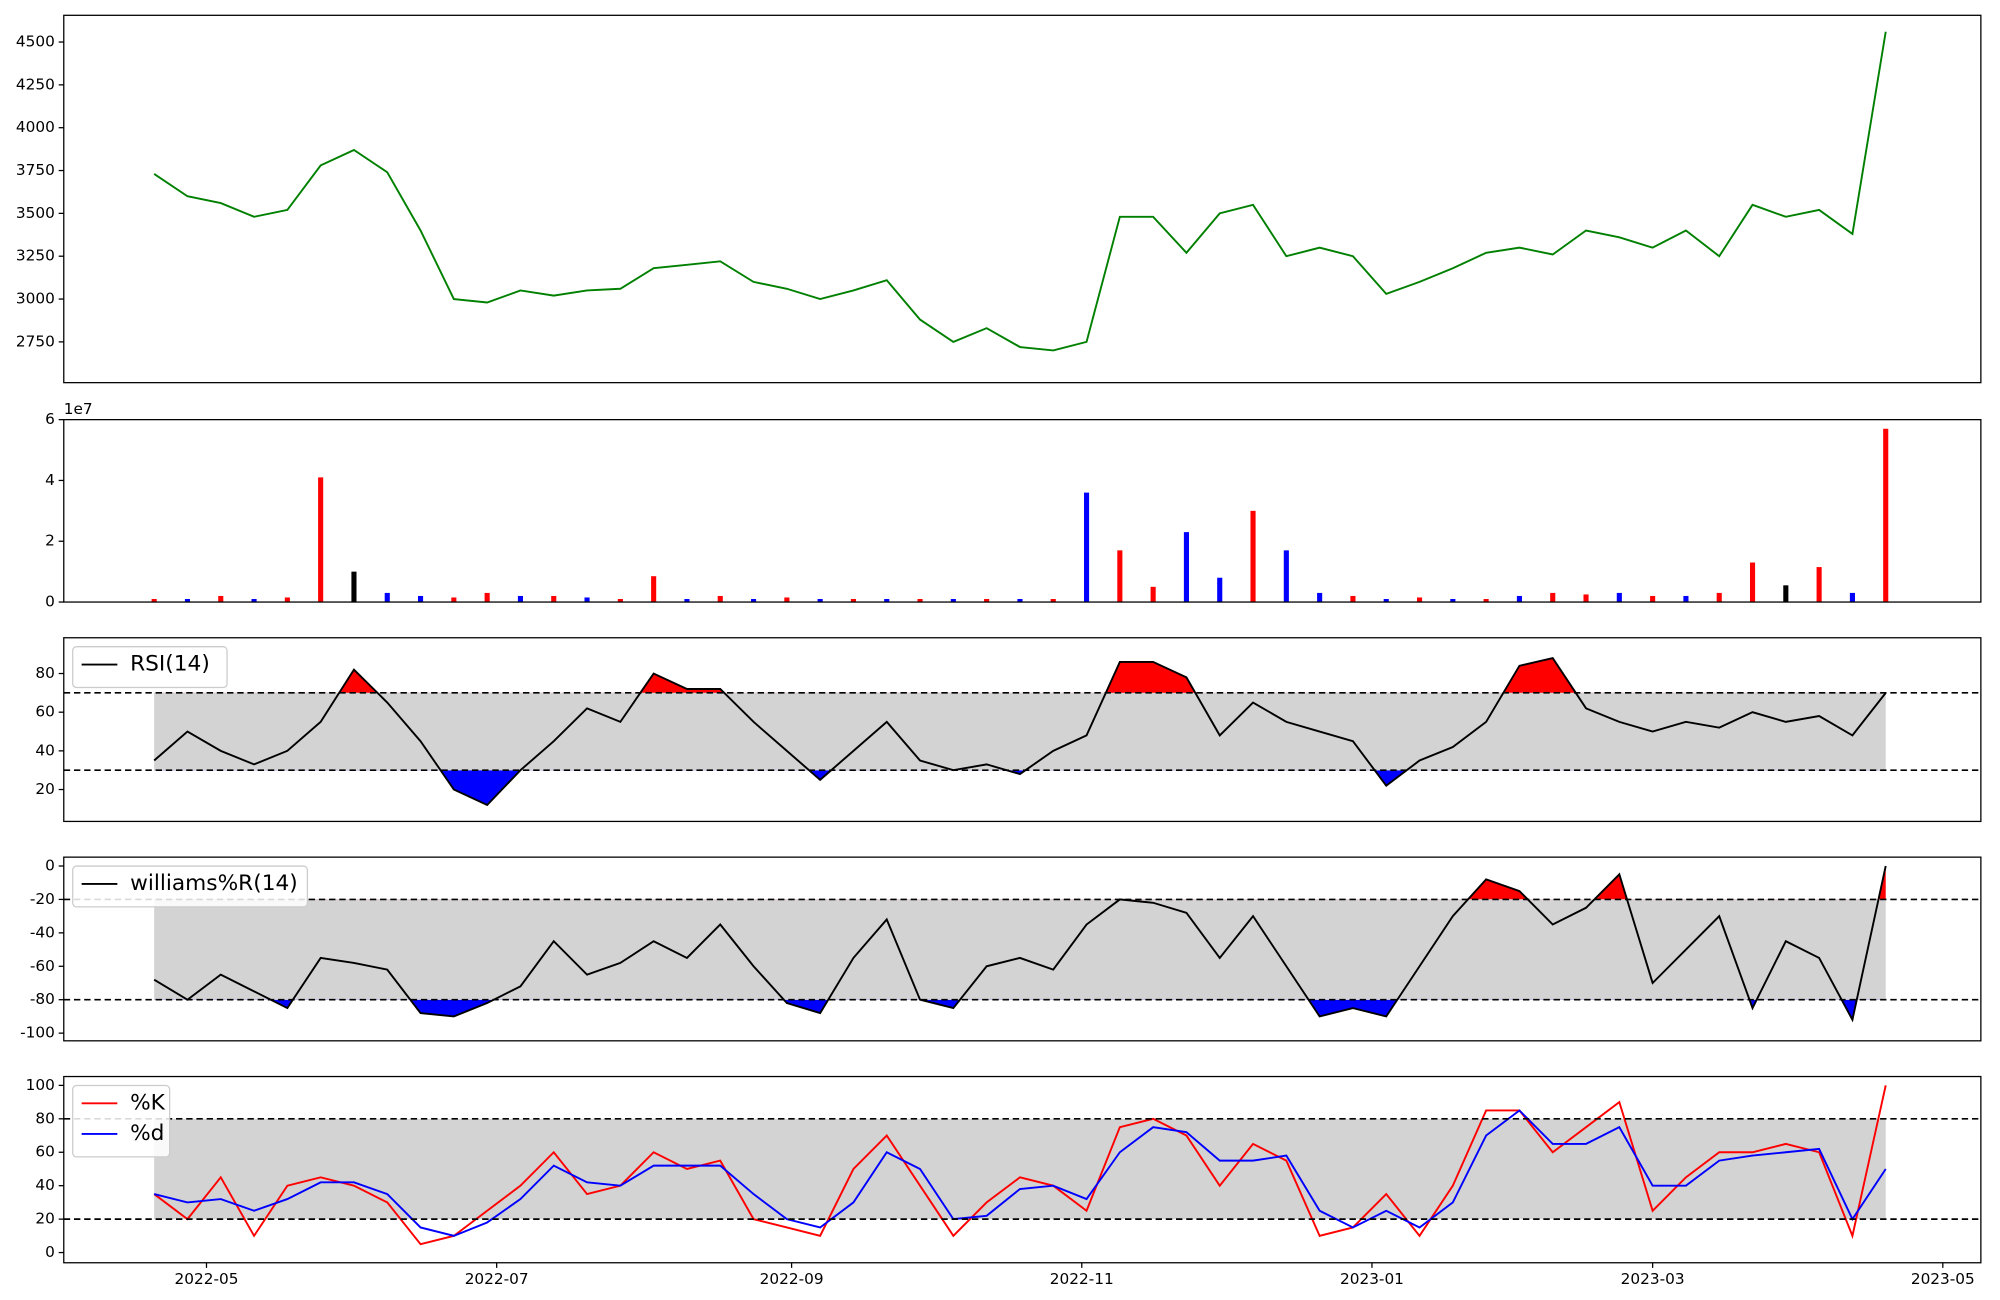 Image resolution: width=2000 pixels, height=1300 pixels. Describe the element at coordinates (35, 170) in the screenshot. I see `y-tick-label: 3750` at that location.